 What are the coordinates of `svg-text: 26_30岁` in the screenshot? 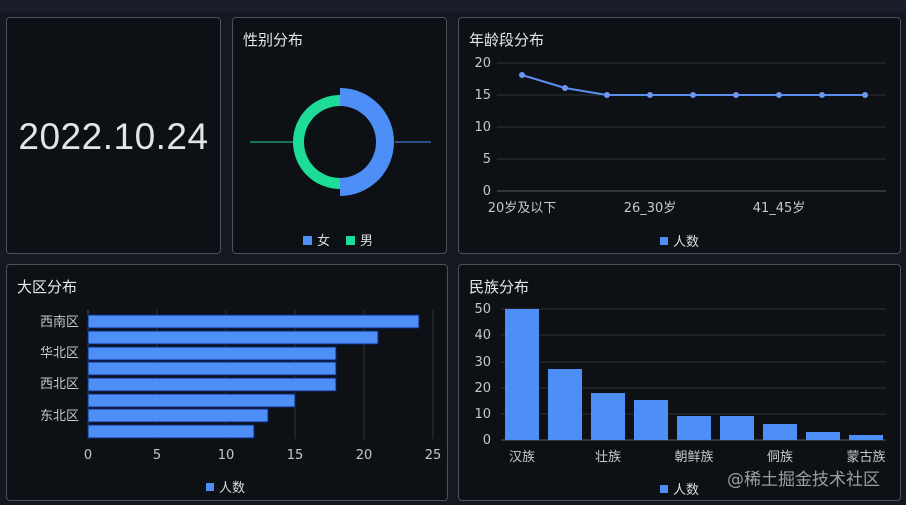 It's located at (650, 208).